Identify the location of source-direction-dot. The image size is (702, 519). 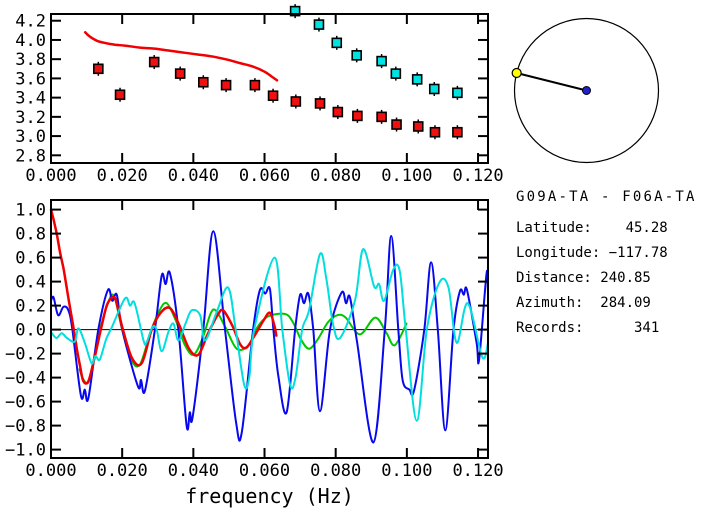
(516, 73).